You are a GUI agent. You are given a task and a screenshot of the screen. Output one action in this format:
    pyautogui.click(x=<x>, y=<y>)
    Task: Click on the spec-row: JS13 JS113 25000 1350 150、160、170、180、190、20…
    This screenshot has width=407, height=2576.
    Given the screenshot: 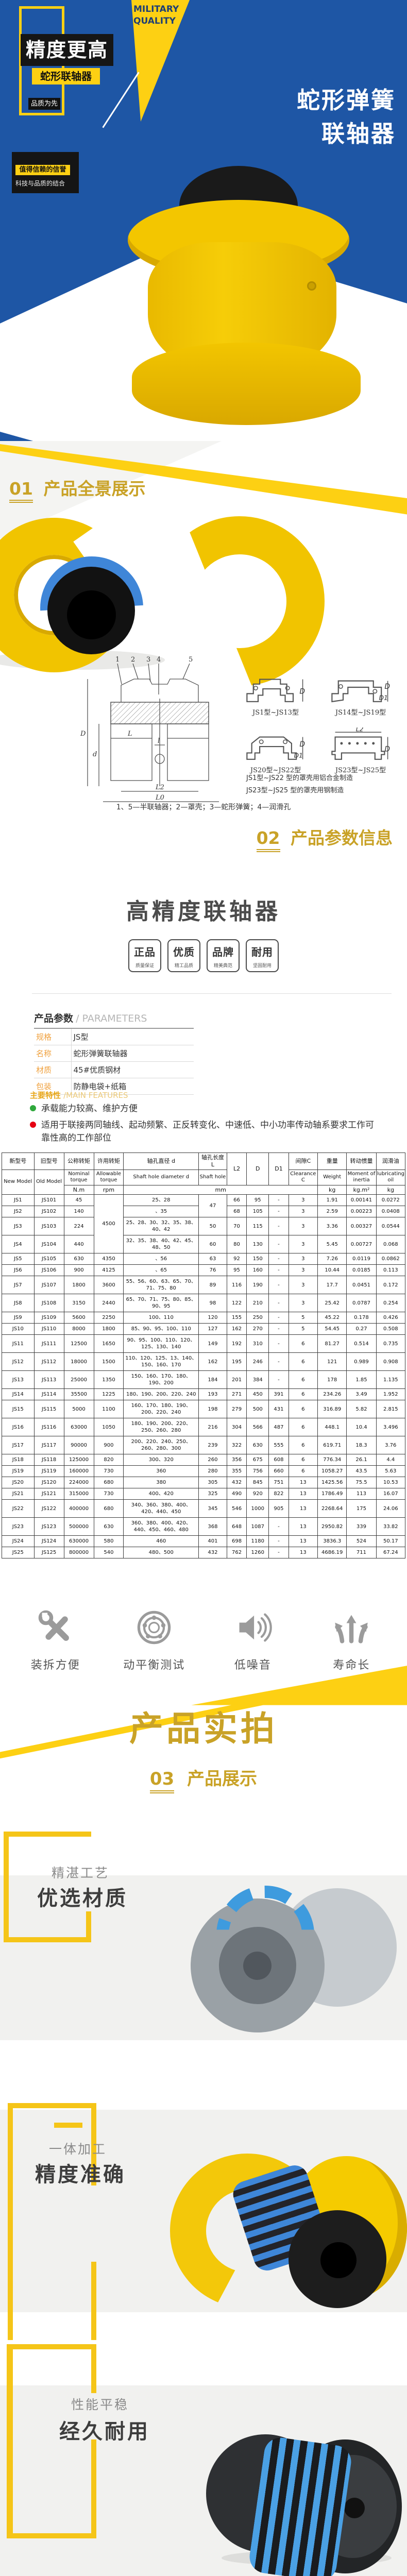 What is the action you would take?
    pyautogui.click(x=204, y=1379)
    